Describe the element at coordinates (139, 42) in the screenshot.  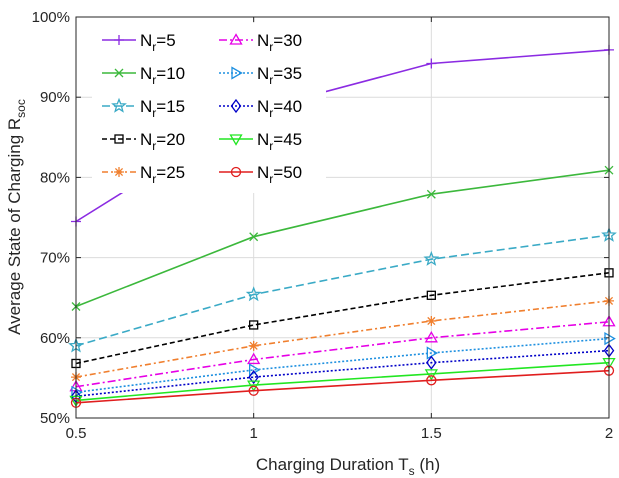
I see `legend-item: Nr=5` at that location.